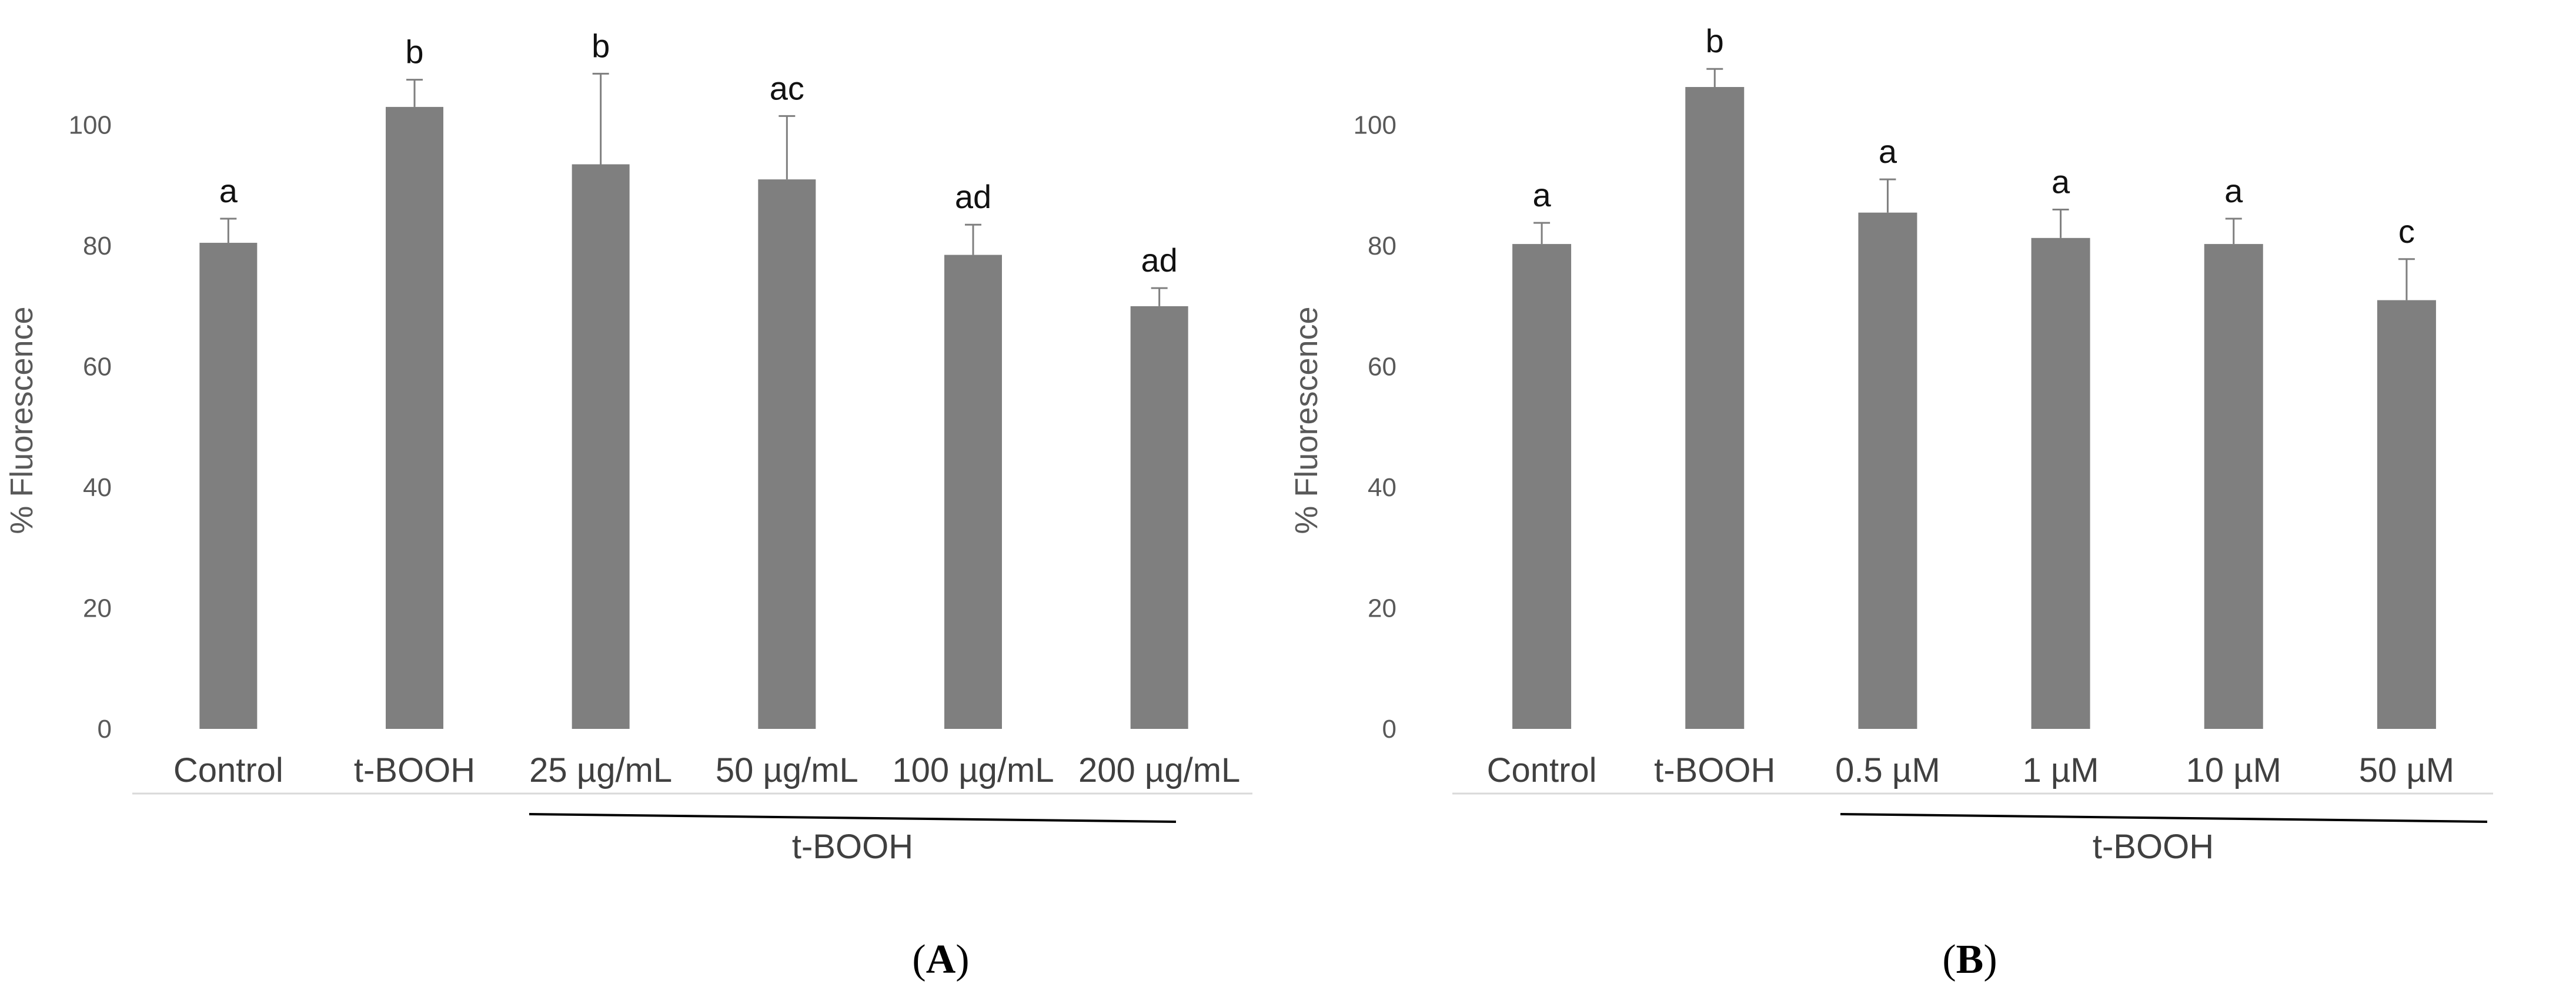 The image size is (2576, 994). What do you see at coordinates (97, 367) in the screenshot?
I see `panel-a-ytick-label: 60` at bounding box center [97, 367].